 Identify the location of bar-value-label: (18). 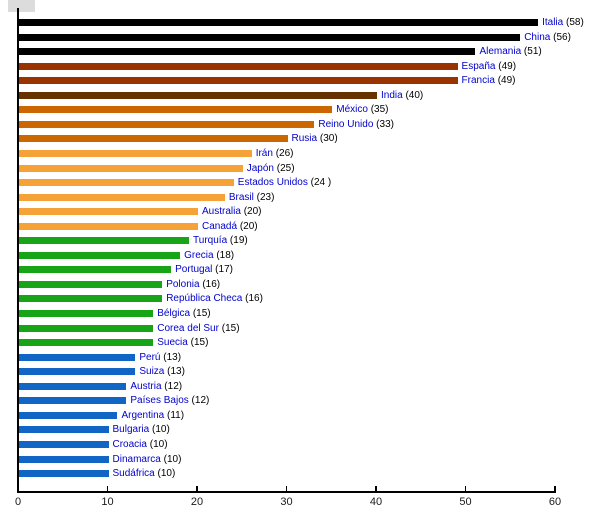
(225, 255).